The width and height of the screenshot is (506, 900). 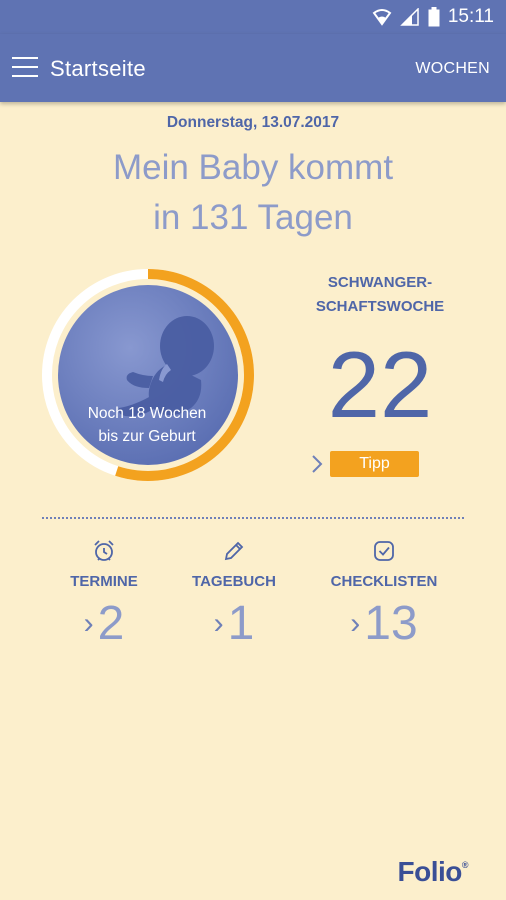 I want to click on hamburger-menu-icon, so click(x=25, y=67).